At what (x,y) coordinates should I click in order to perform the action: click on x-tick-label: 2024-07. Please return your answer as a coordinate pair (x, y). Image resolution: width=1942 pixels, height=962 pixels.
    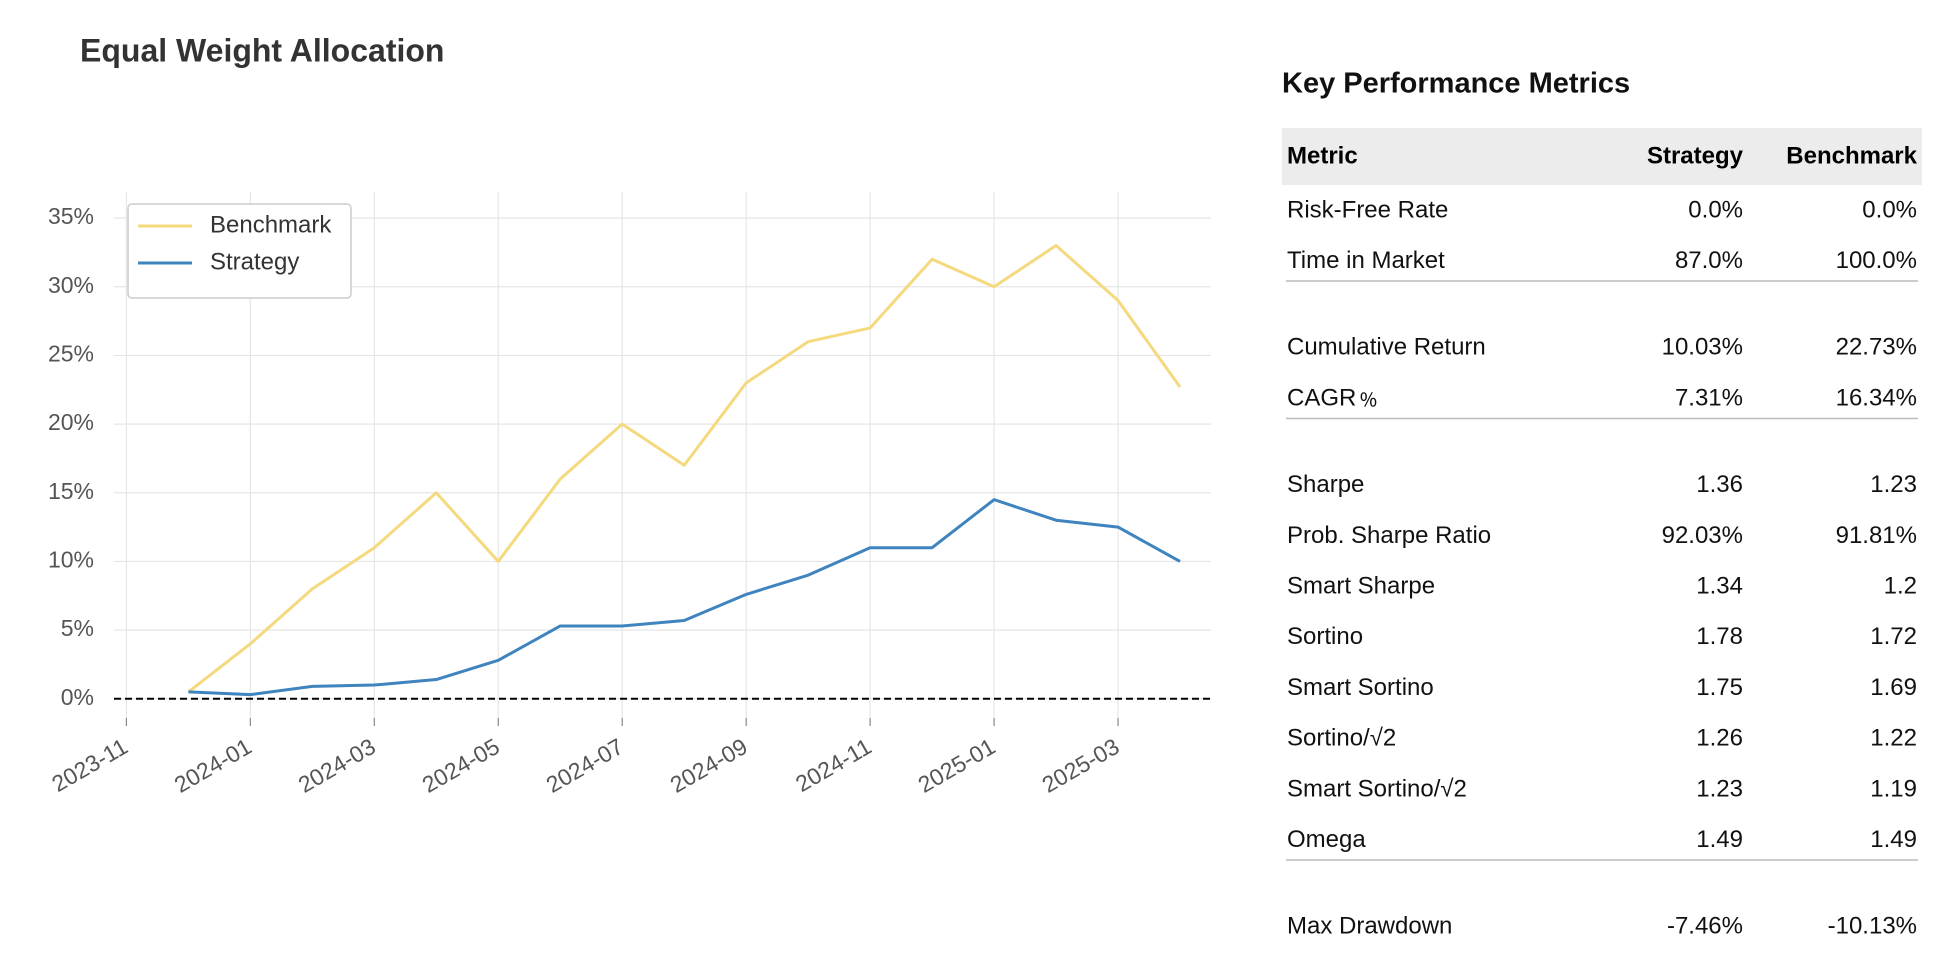
    Looking at the image, I should click on (585, 765).